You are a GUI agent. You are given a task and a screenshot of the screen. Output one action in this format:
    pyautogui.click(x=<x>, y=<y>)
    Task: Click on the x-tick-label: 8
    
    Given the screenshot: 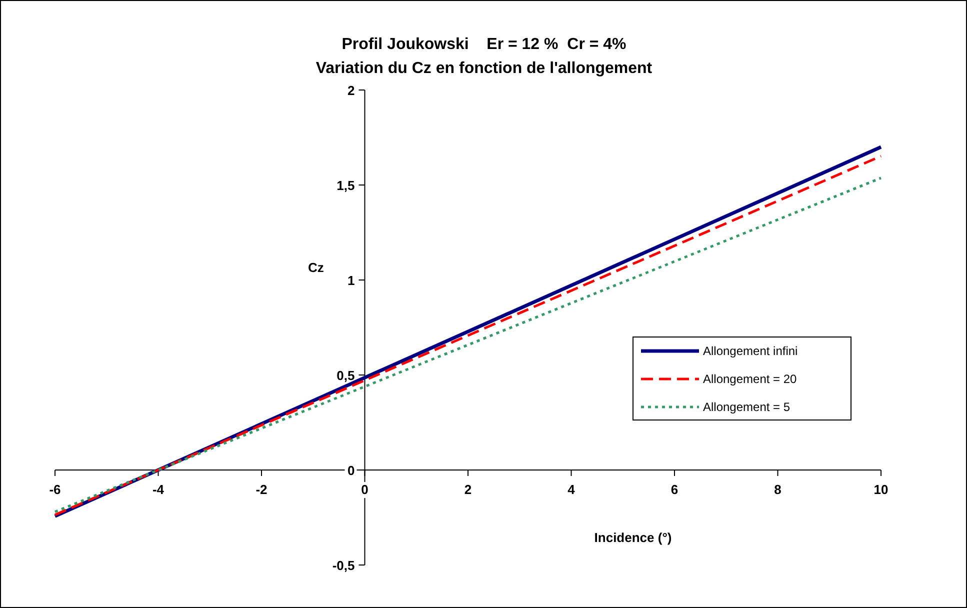 What is the action you would take?
    pyautogui.click(x=778, y=489)
    